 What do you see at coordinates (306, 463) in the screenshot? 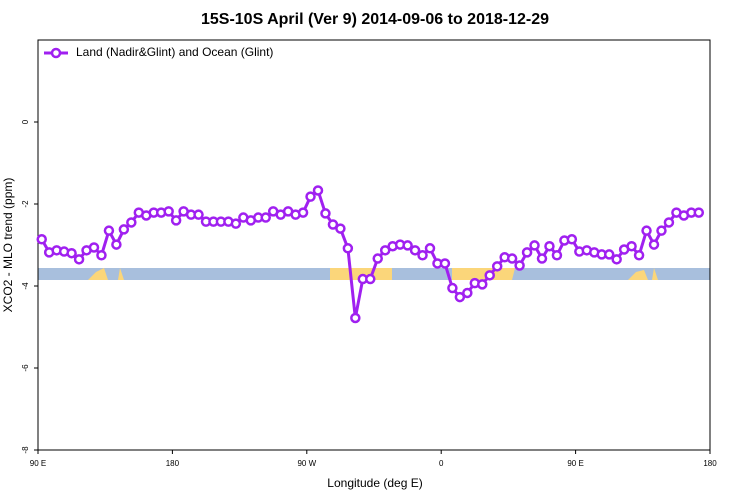
I see `x-tick-label: 90 W` at bounding box center [306, 463].